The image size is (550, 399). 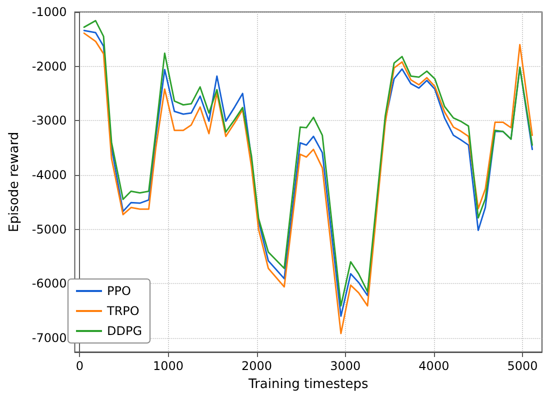 What do you see at coordinates (434, 366) in the screenshot?
I see `x-tick-label: 4000` at bounding box center [434, 366].